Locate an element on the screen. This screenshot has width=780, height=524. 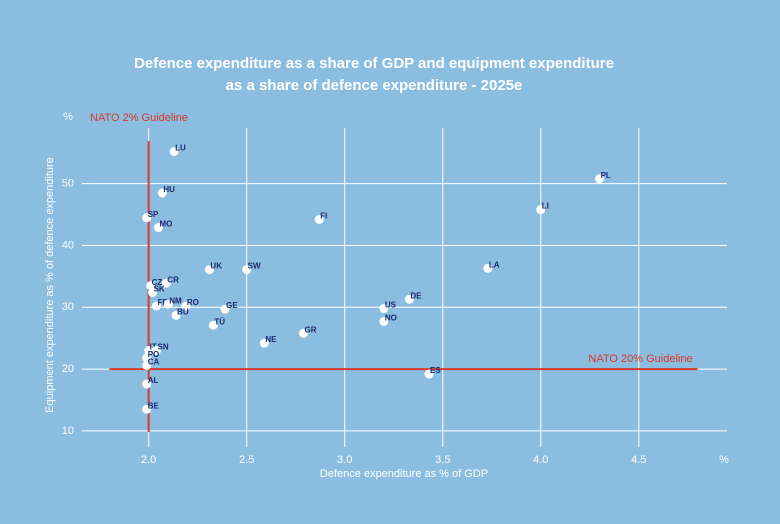
point-label: ES is located at coordinates (435, 370).